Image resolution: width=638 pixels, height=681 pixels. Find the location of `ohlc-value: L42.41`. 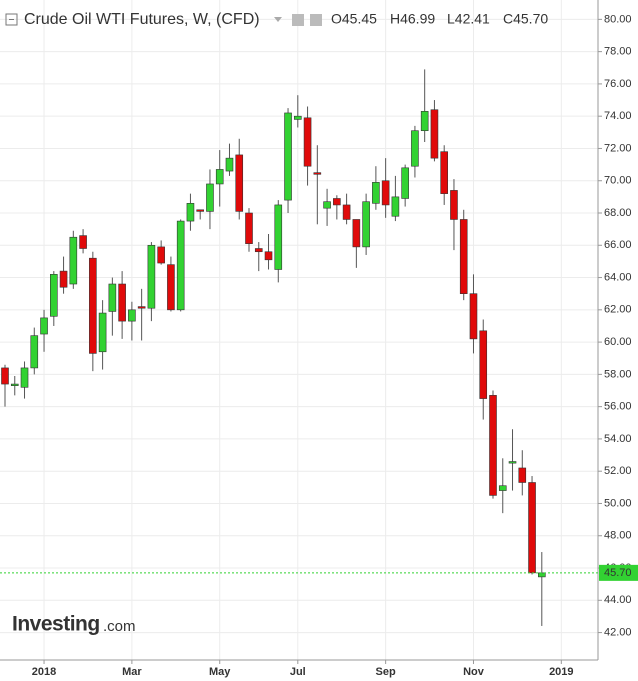

ohlc-value: L42.41 is located at coordinates (468, 19).